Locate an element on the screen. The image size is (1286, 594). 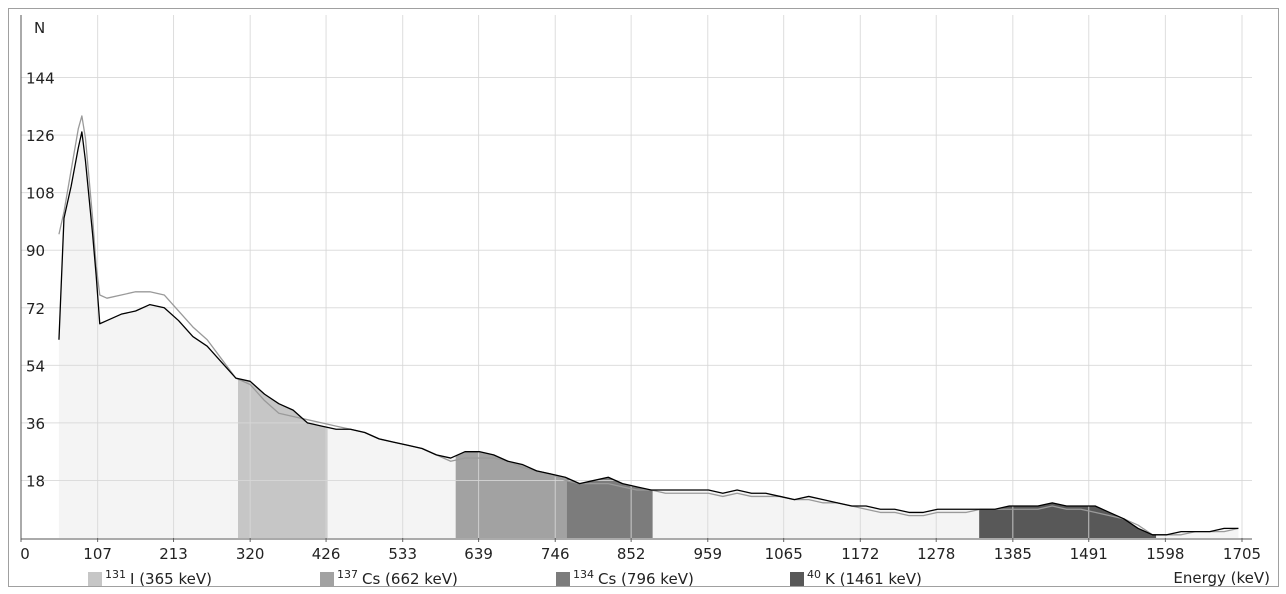
x-tick-label: 320 is located at coordinates (250, 554).